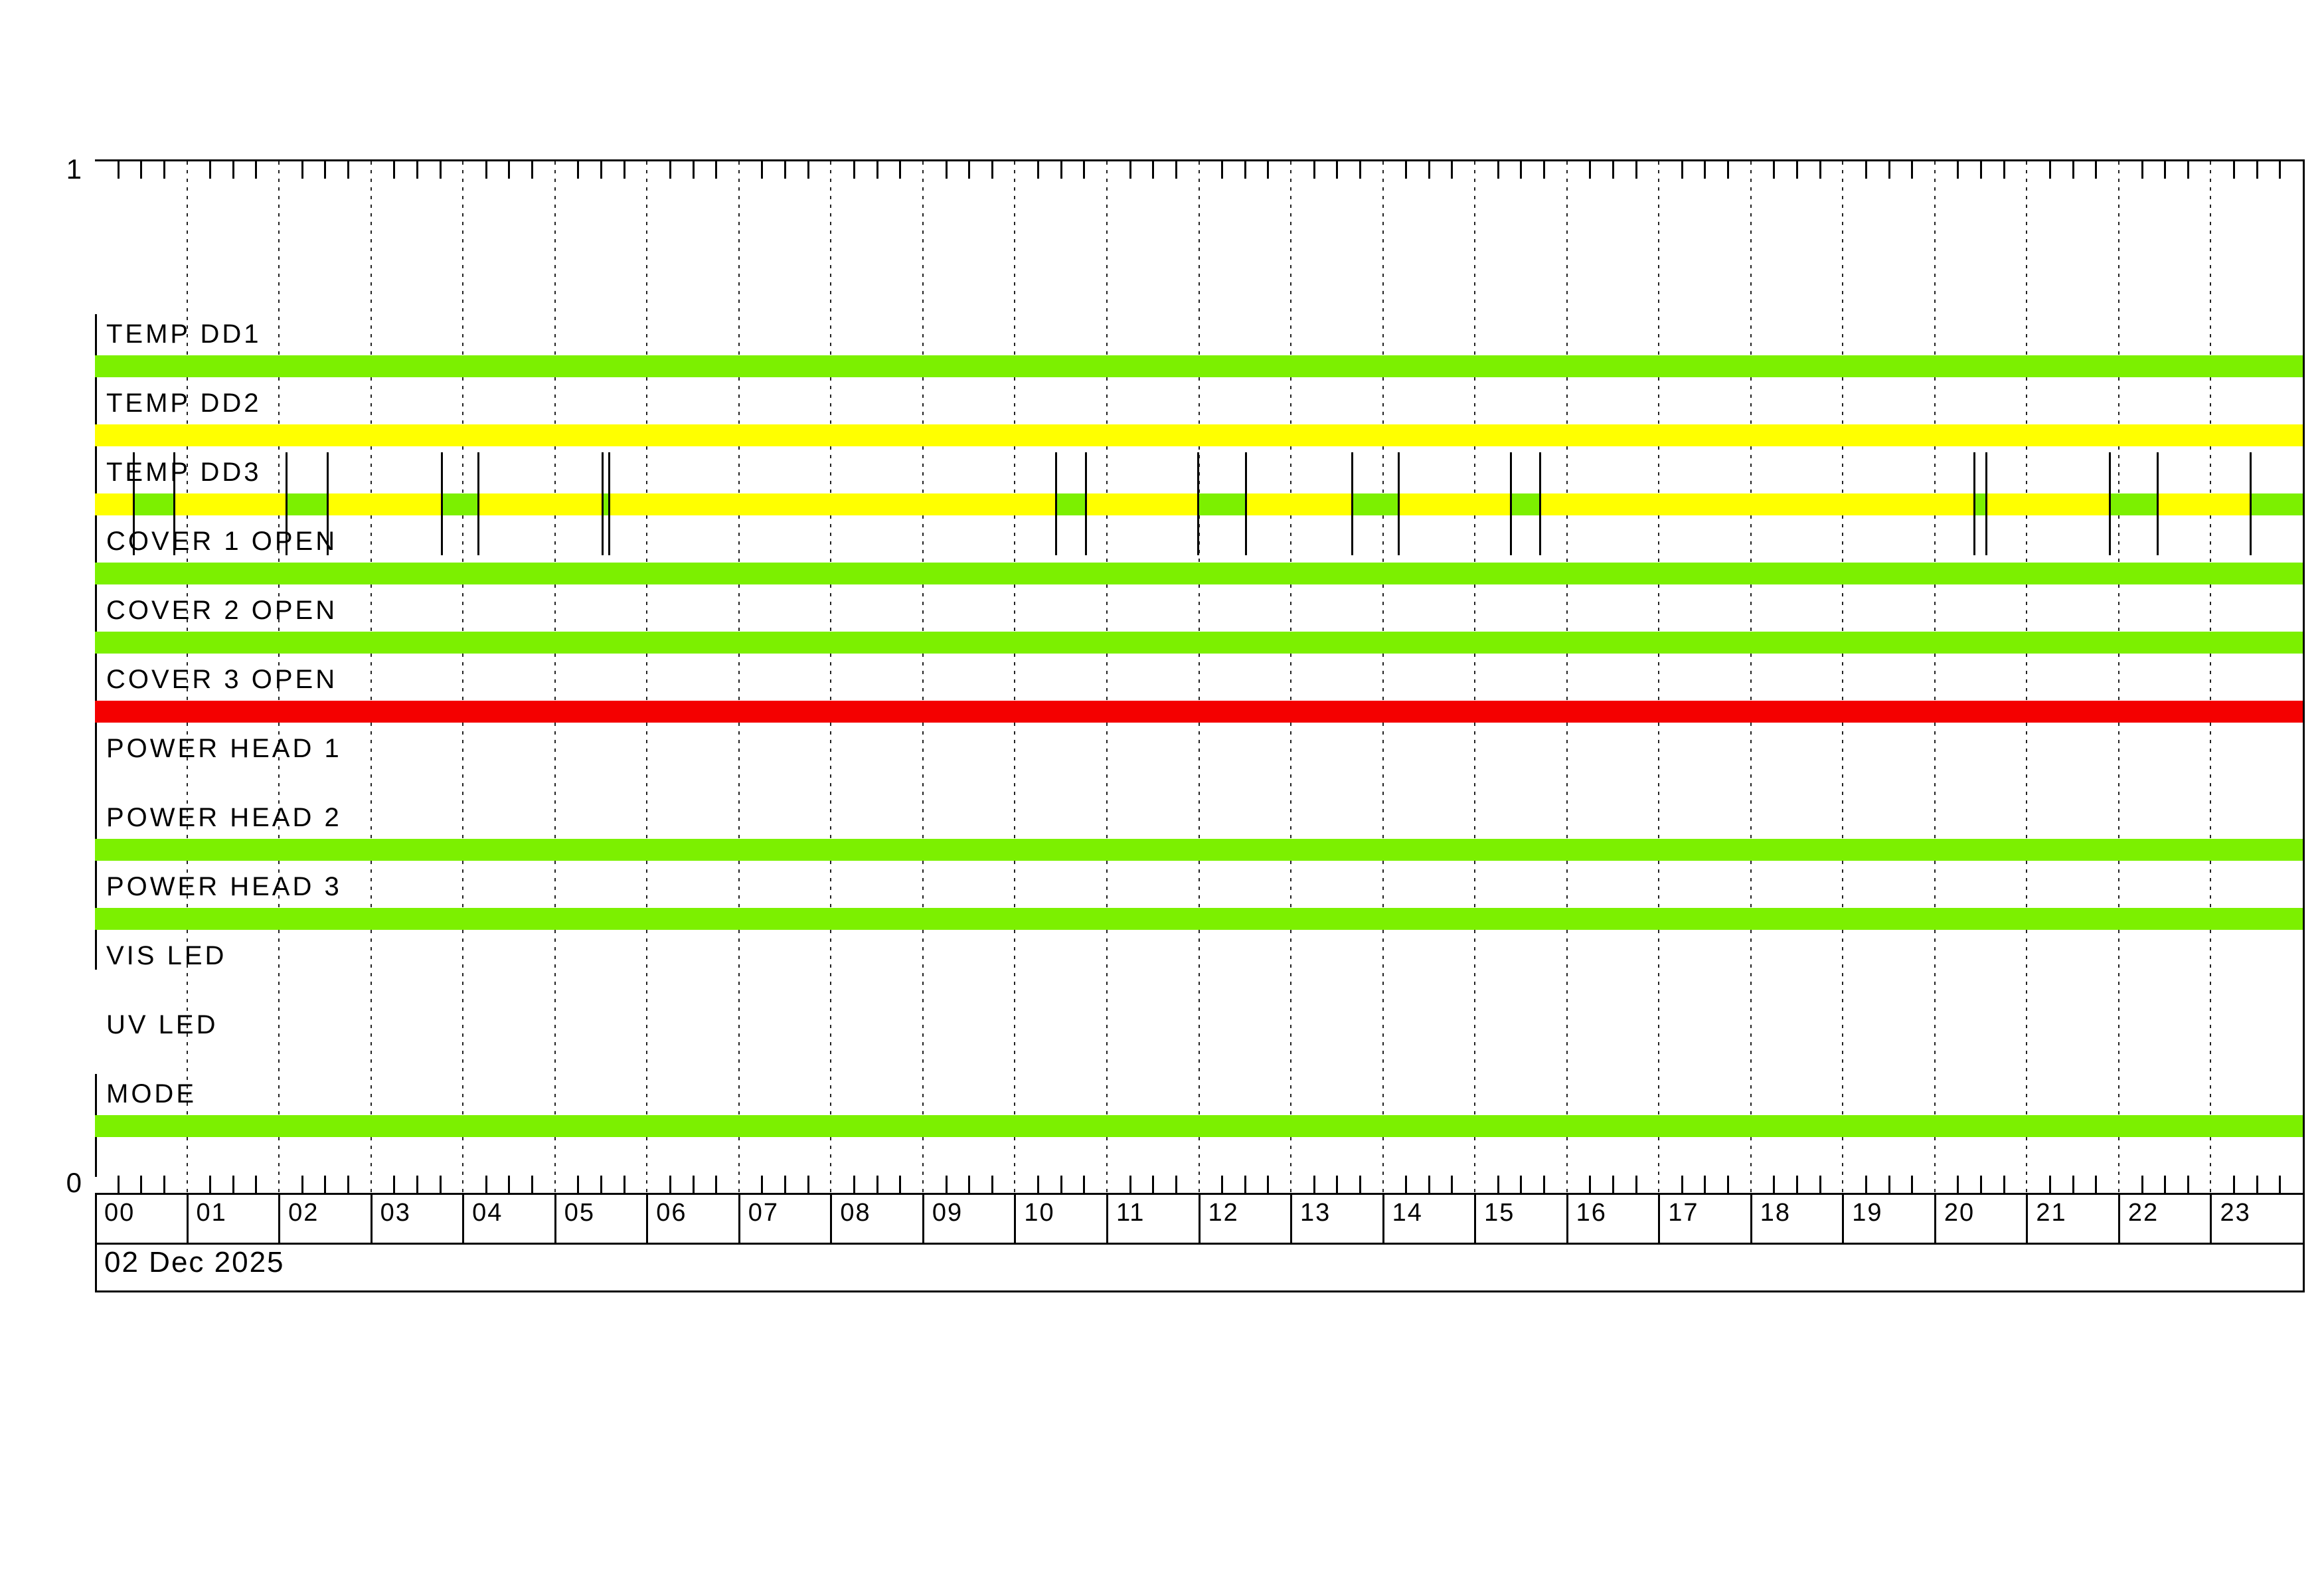 This screenshot has height=1594, width=2324. What do you see at coordinates (671, 1213) in the screenshot?
I see `hour-label: 06` at bounding box center [671, 1213].